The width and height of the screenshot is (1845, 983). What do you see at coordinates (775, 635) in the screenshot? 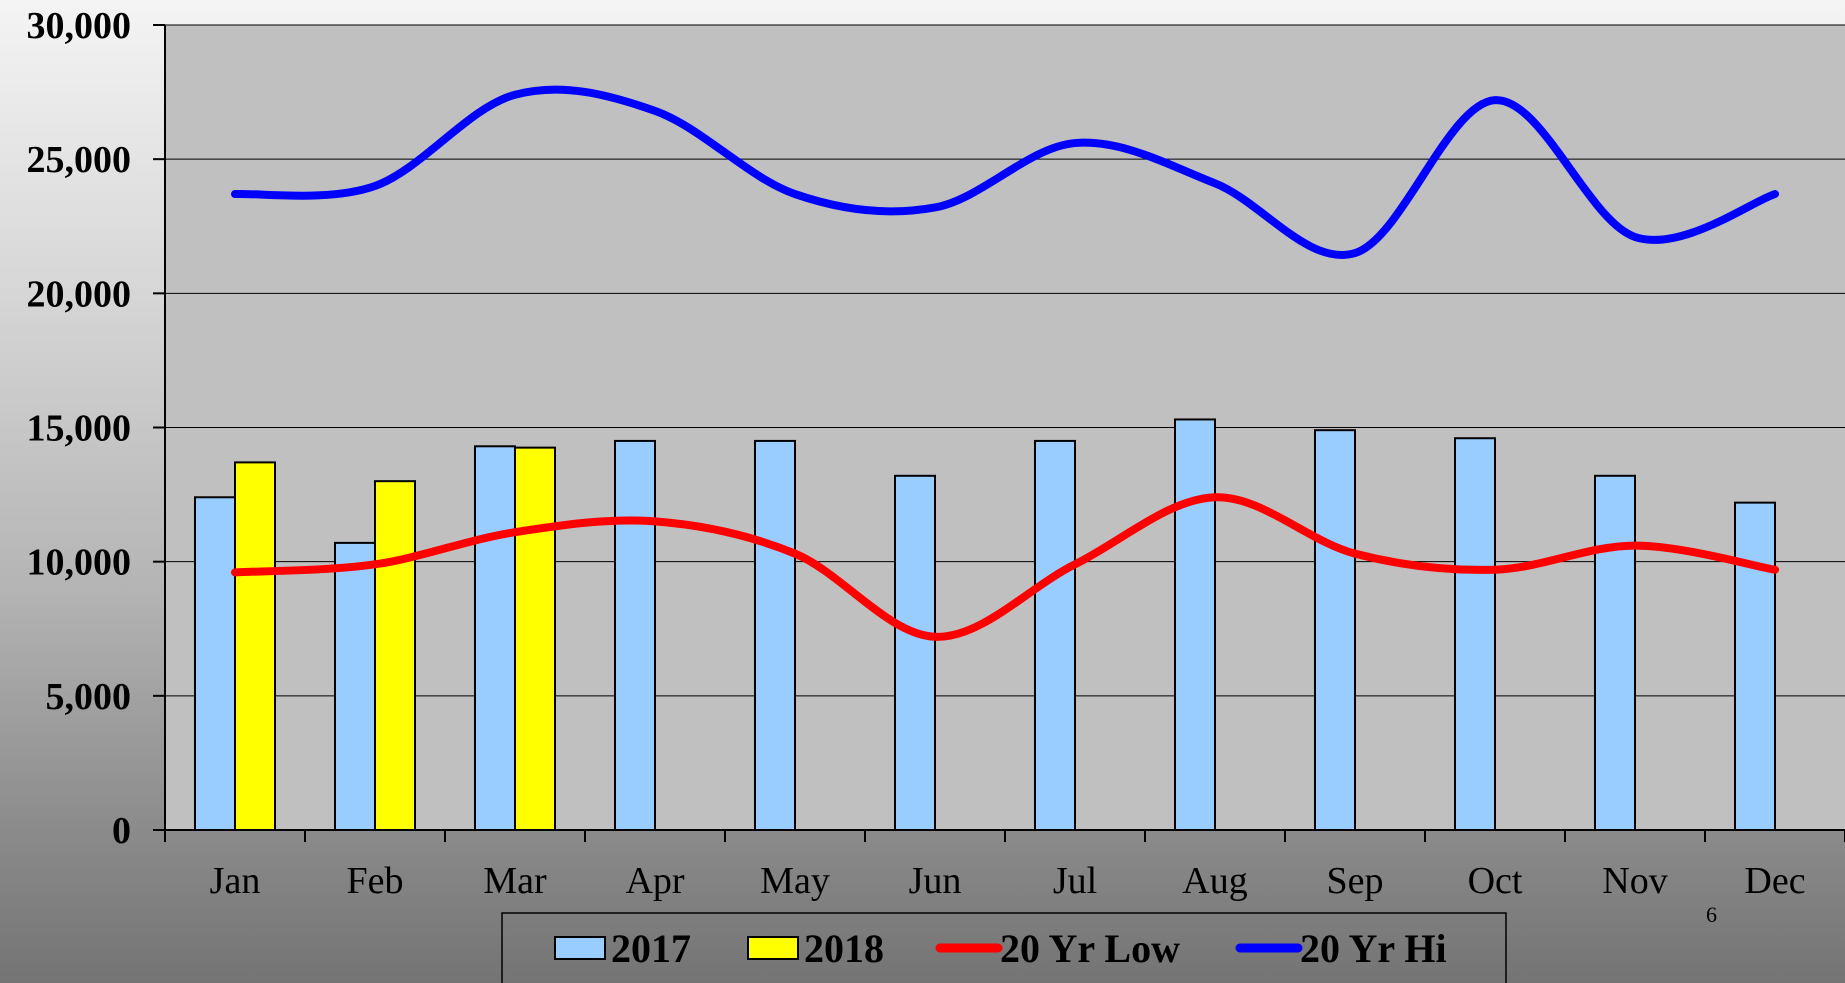
I see `bar-2017-may` at bounding box center [775, 635].